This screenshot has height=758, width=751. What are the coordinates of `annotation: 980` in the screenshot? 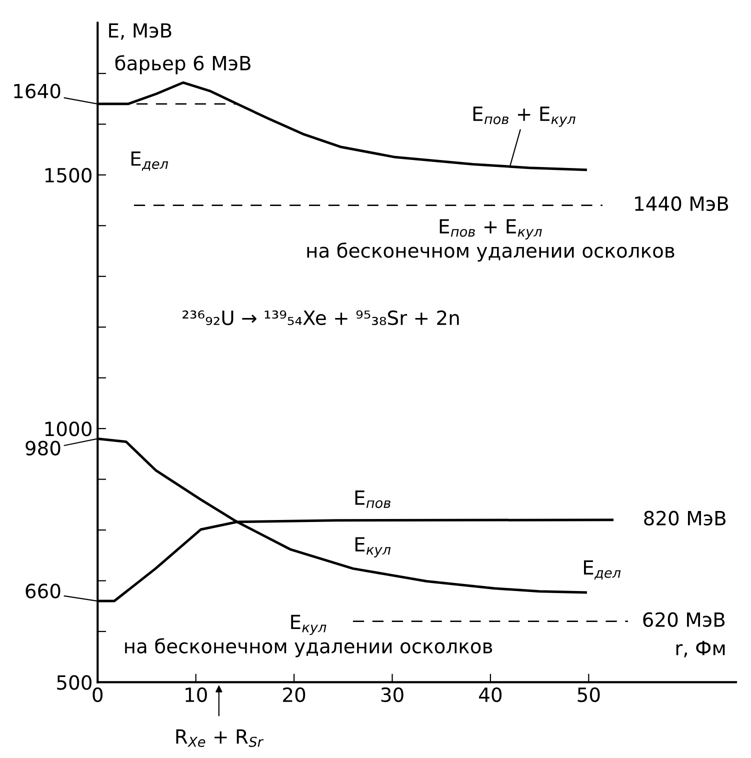 It's located at (43, 448).